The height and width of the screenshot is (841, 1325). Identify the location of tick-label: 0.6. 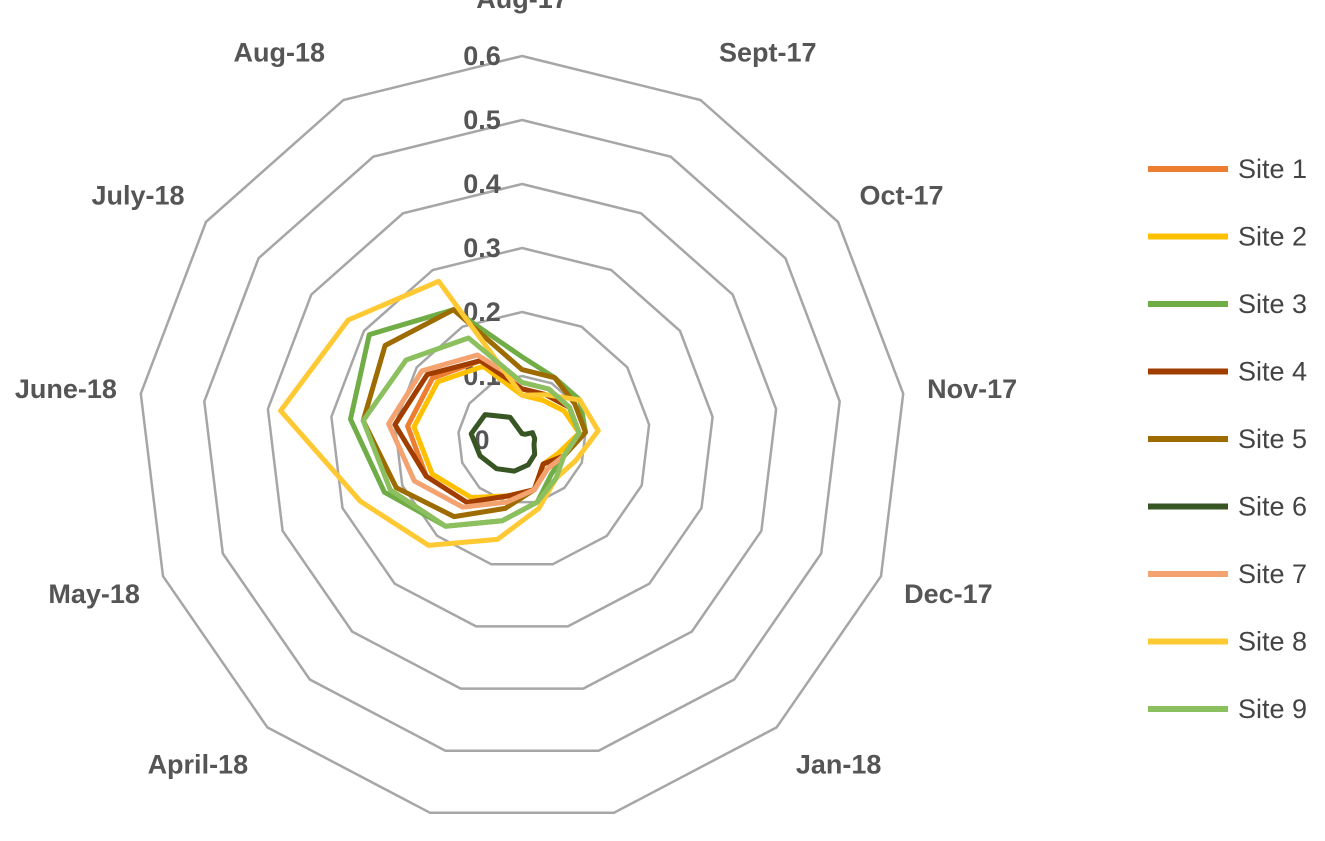
(482, 56).